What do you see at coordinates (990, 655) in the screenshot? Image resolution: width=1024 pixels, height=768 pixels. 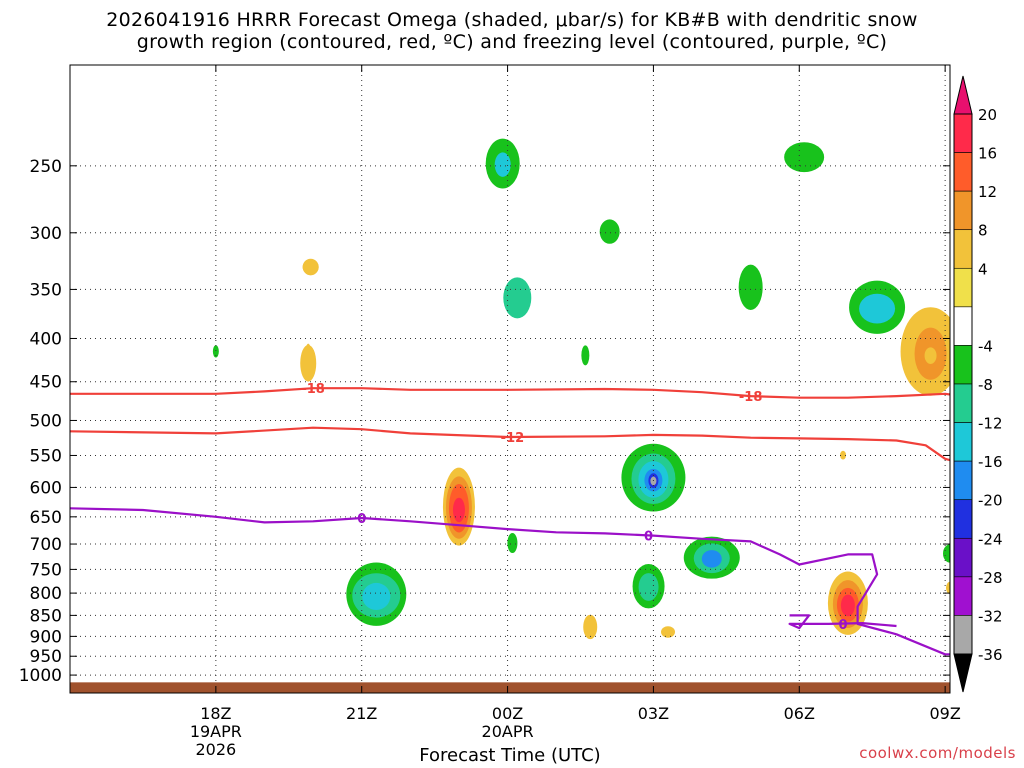 I see `colorbar-label: -36` at bounding box center [990, 655].